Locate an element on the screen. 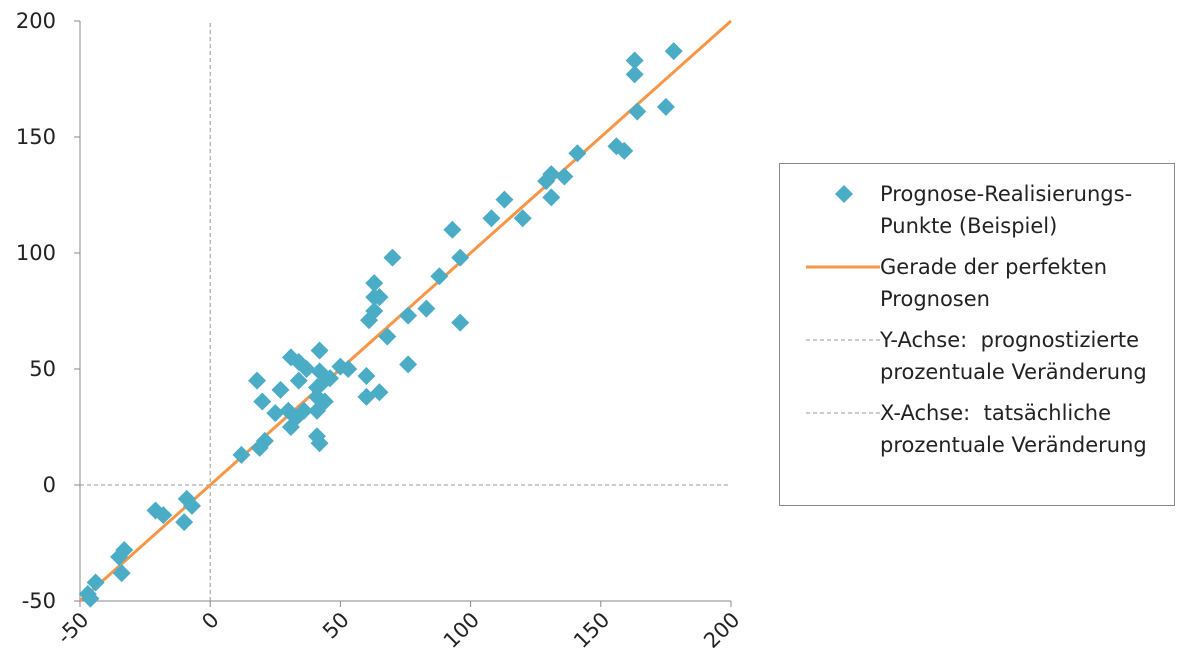 This screenshot has height=670, width=1190. legend-label: Gerade der perfekten Prognosen is located at coordinates (997, 283).